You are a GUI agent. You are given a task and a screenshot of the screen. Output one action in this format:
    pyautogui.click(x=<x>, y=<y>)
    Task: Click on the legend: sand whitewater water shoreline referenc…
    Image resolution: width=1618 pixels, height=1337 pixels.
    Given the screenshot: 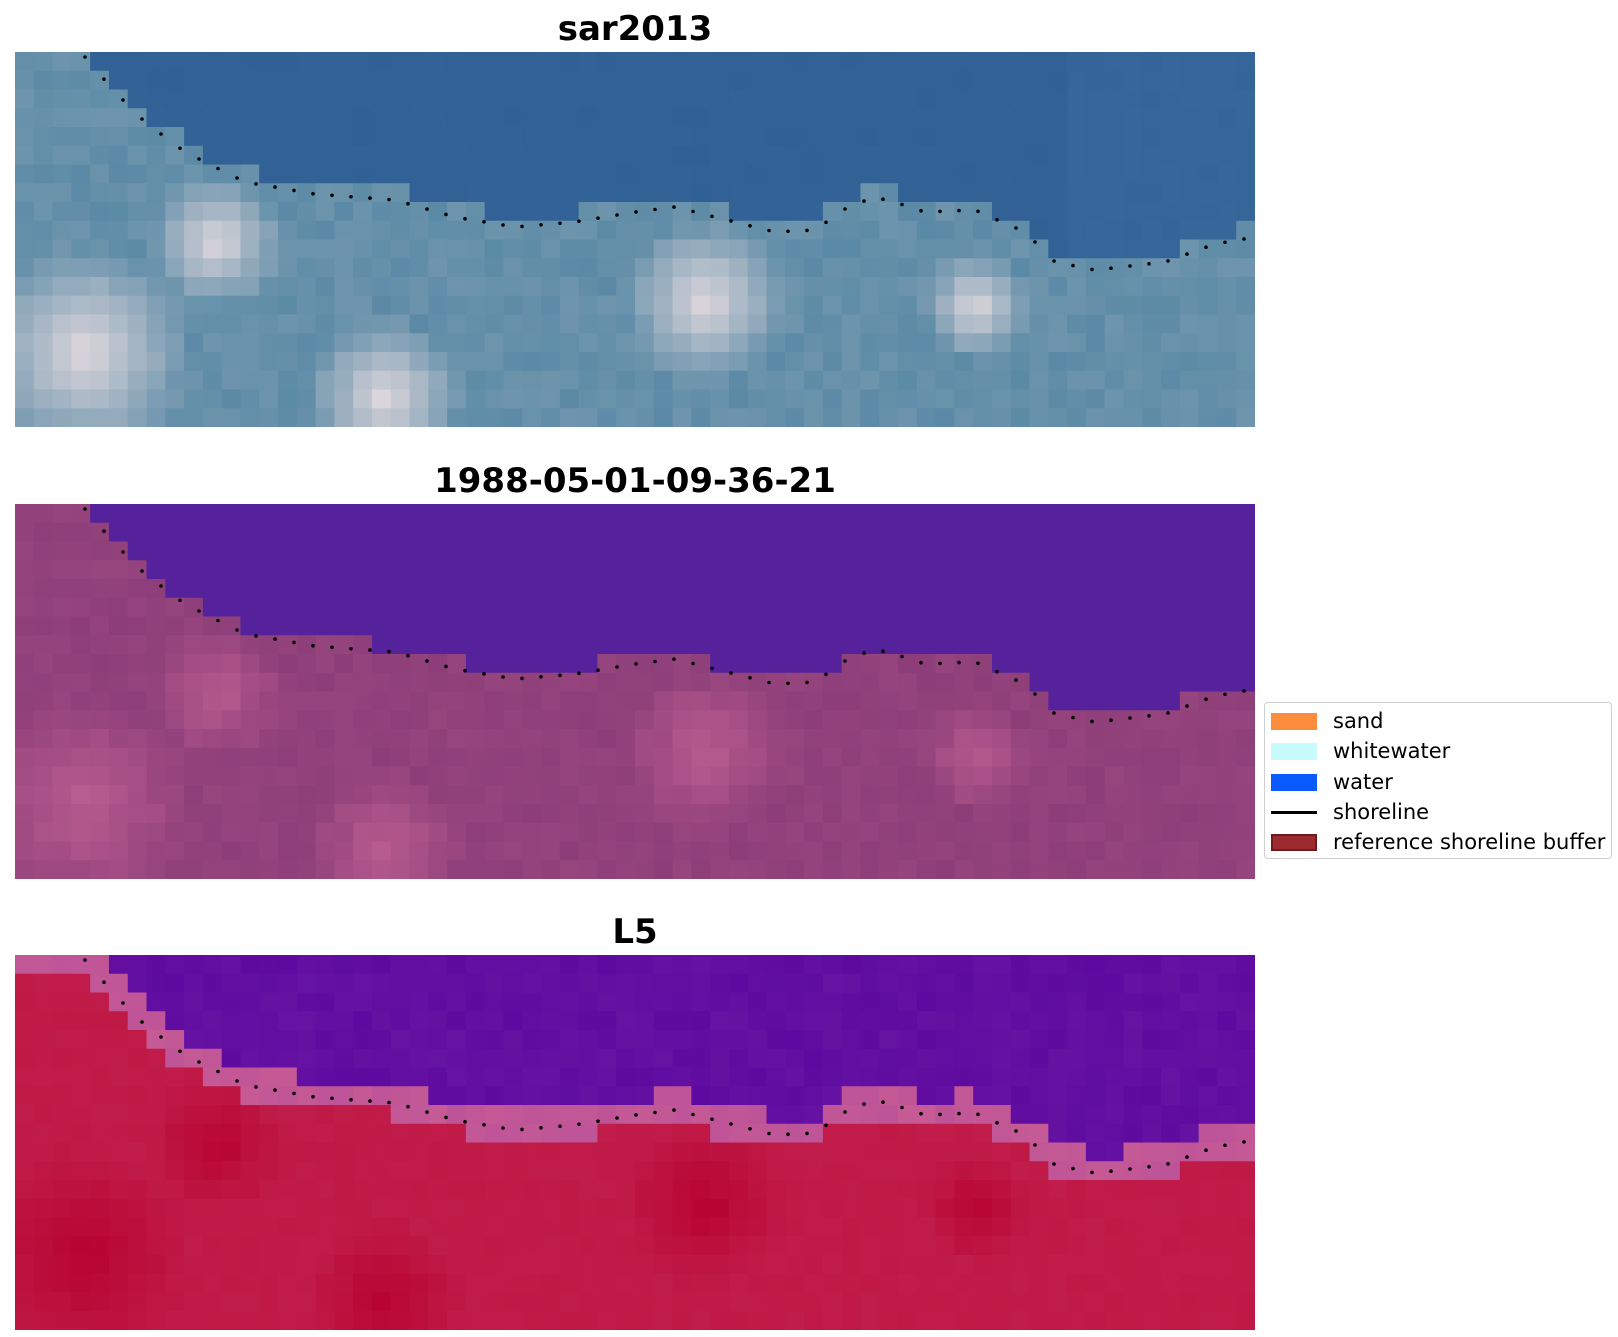 What is the action you would take?
    pyautogui.click(x=1438, y=780)
    